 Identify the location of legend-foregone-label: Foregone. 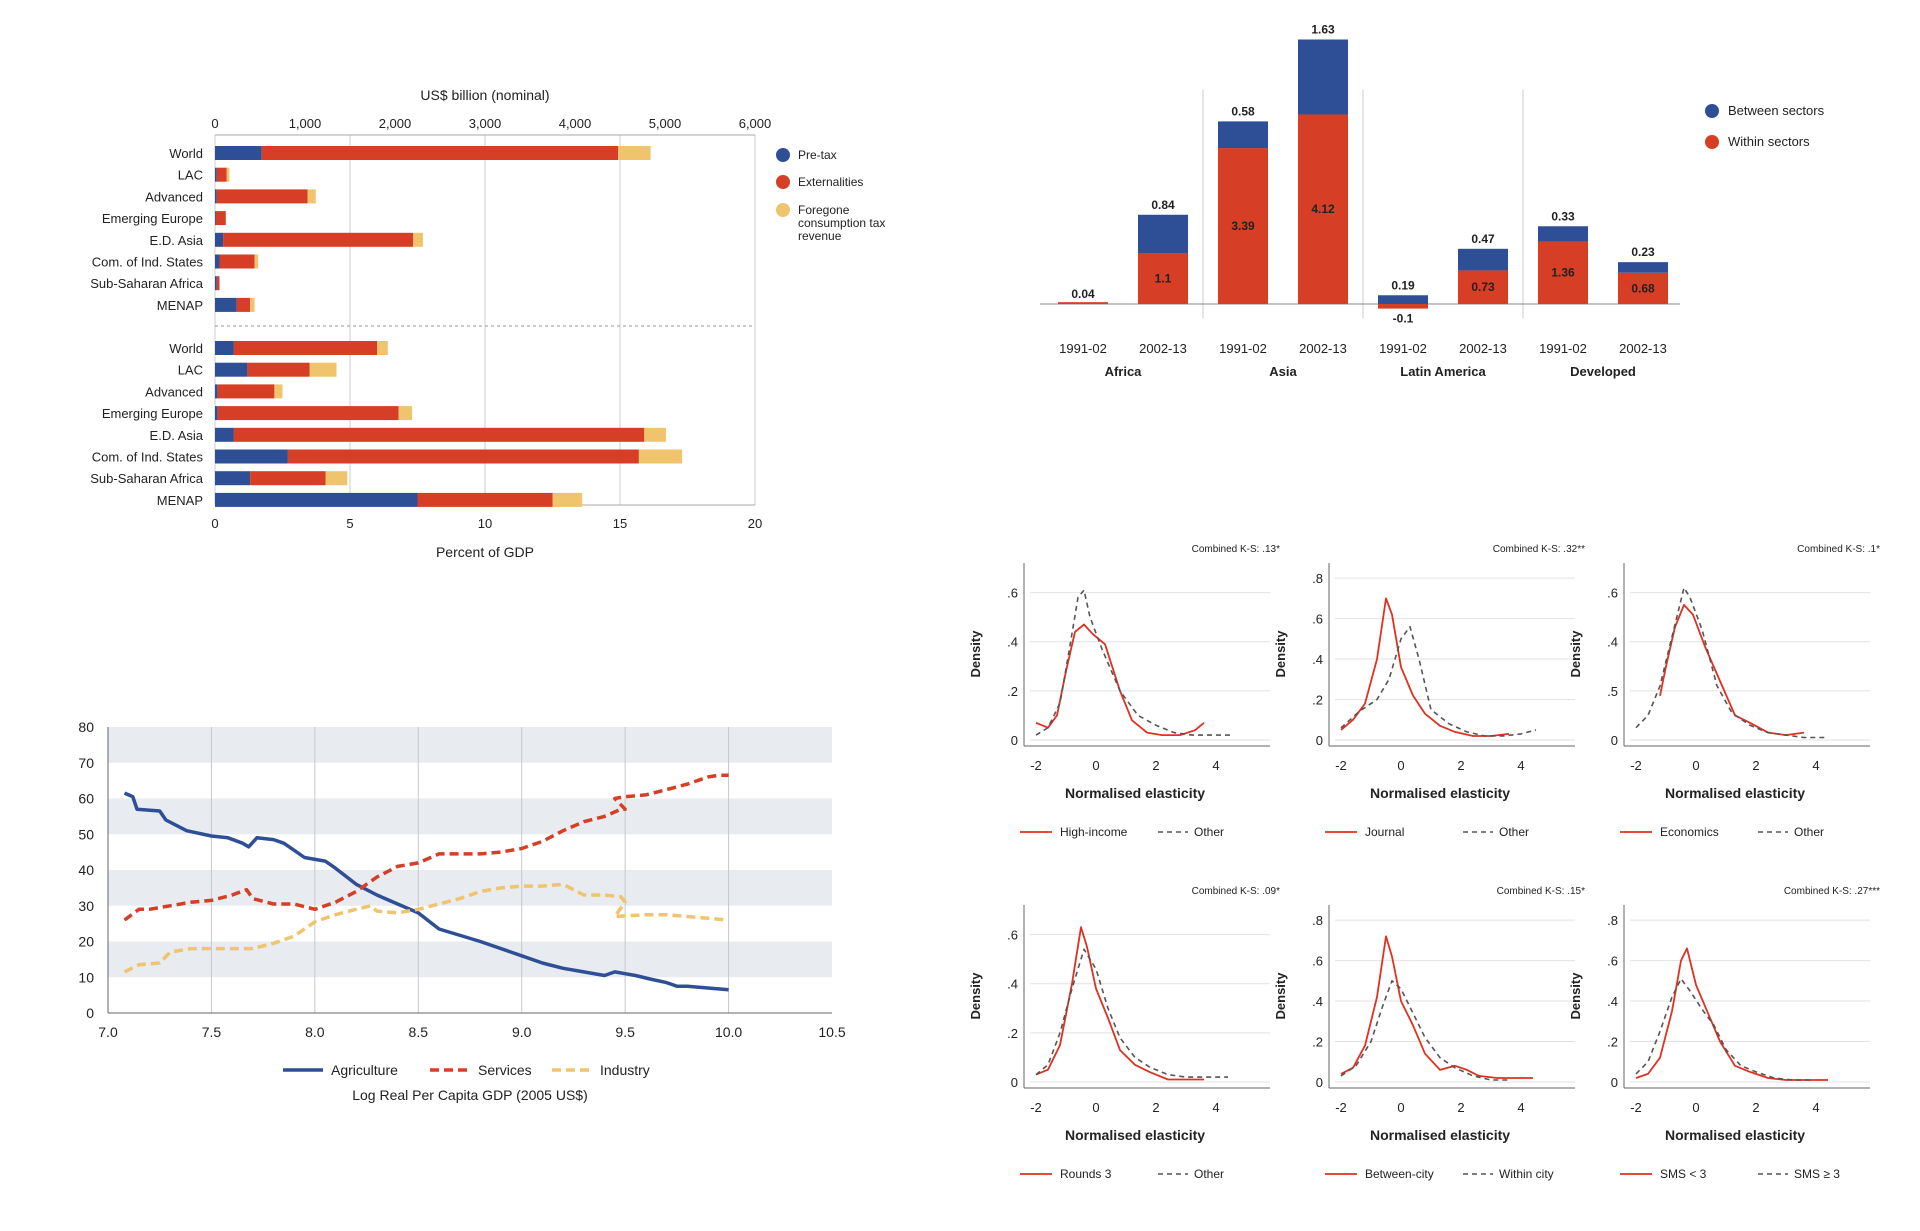
(824, 210).